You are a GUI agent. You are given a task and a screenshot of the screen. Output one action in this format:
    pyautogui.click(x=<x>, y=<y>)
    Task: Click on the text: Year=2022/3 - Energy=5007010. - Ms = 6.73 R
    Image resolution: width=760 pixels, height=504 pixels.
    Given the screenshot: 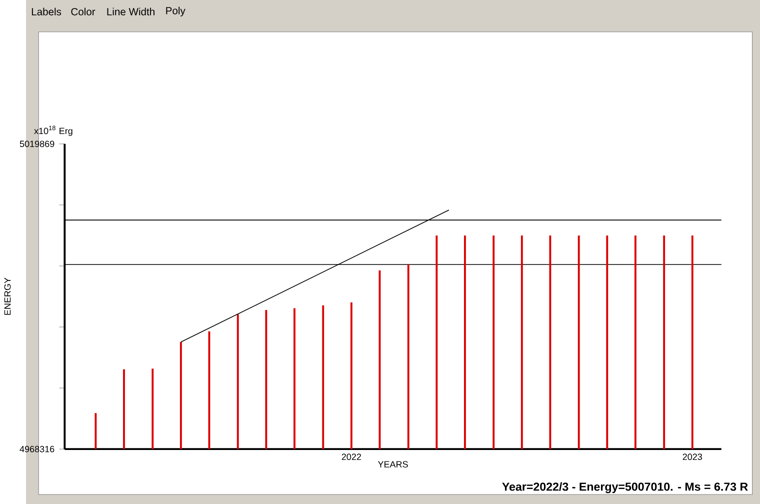 What is the action you would take?
    pyautogui.click(x=625, y=488)
    